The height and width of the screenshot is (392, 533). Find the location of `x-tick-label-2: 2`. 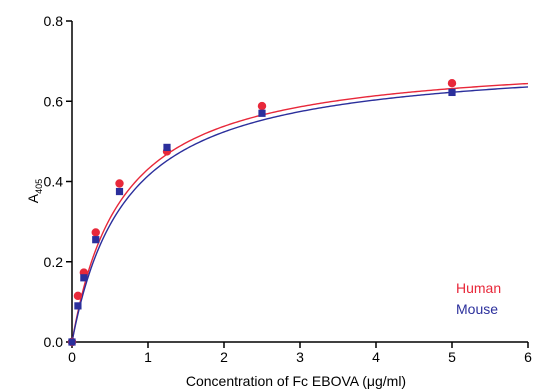

x-tick-label-2: 2 is located at coordinates (224, 357).